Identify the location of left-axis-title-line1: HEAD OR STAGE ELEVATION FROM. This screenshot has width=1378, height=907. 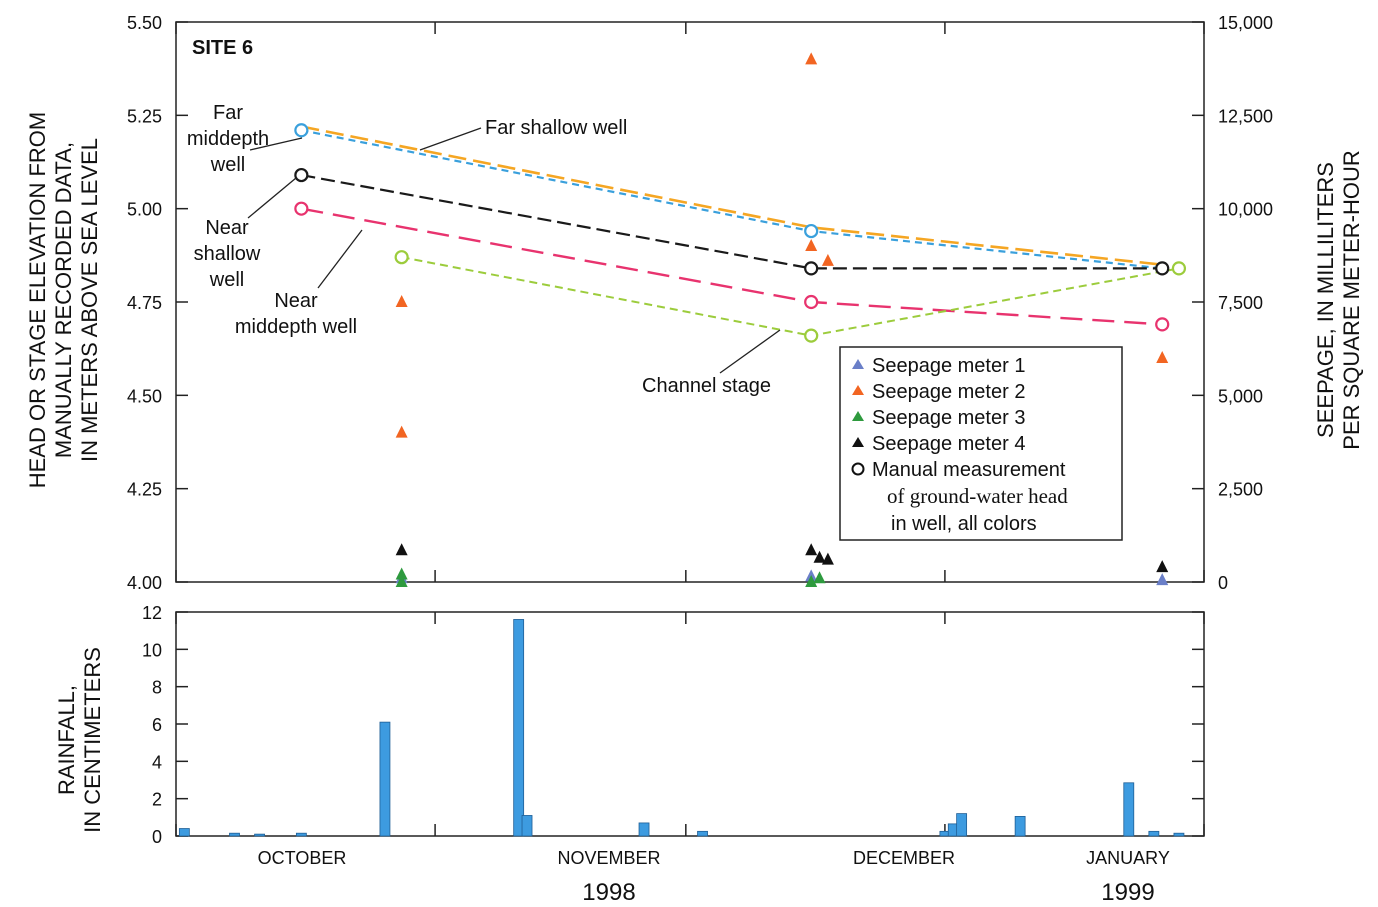
(37, 300).